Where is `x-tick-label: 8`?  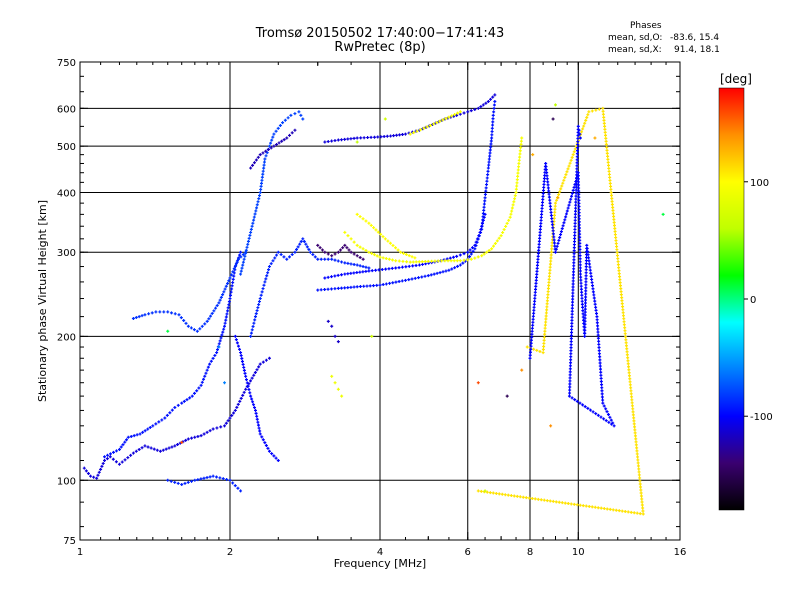
x-tick-label: 8 is located at coordinates (530, 552).